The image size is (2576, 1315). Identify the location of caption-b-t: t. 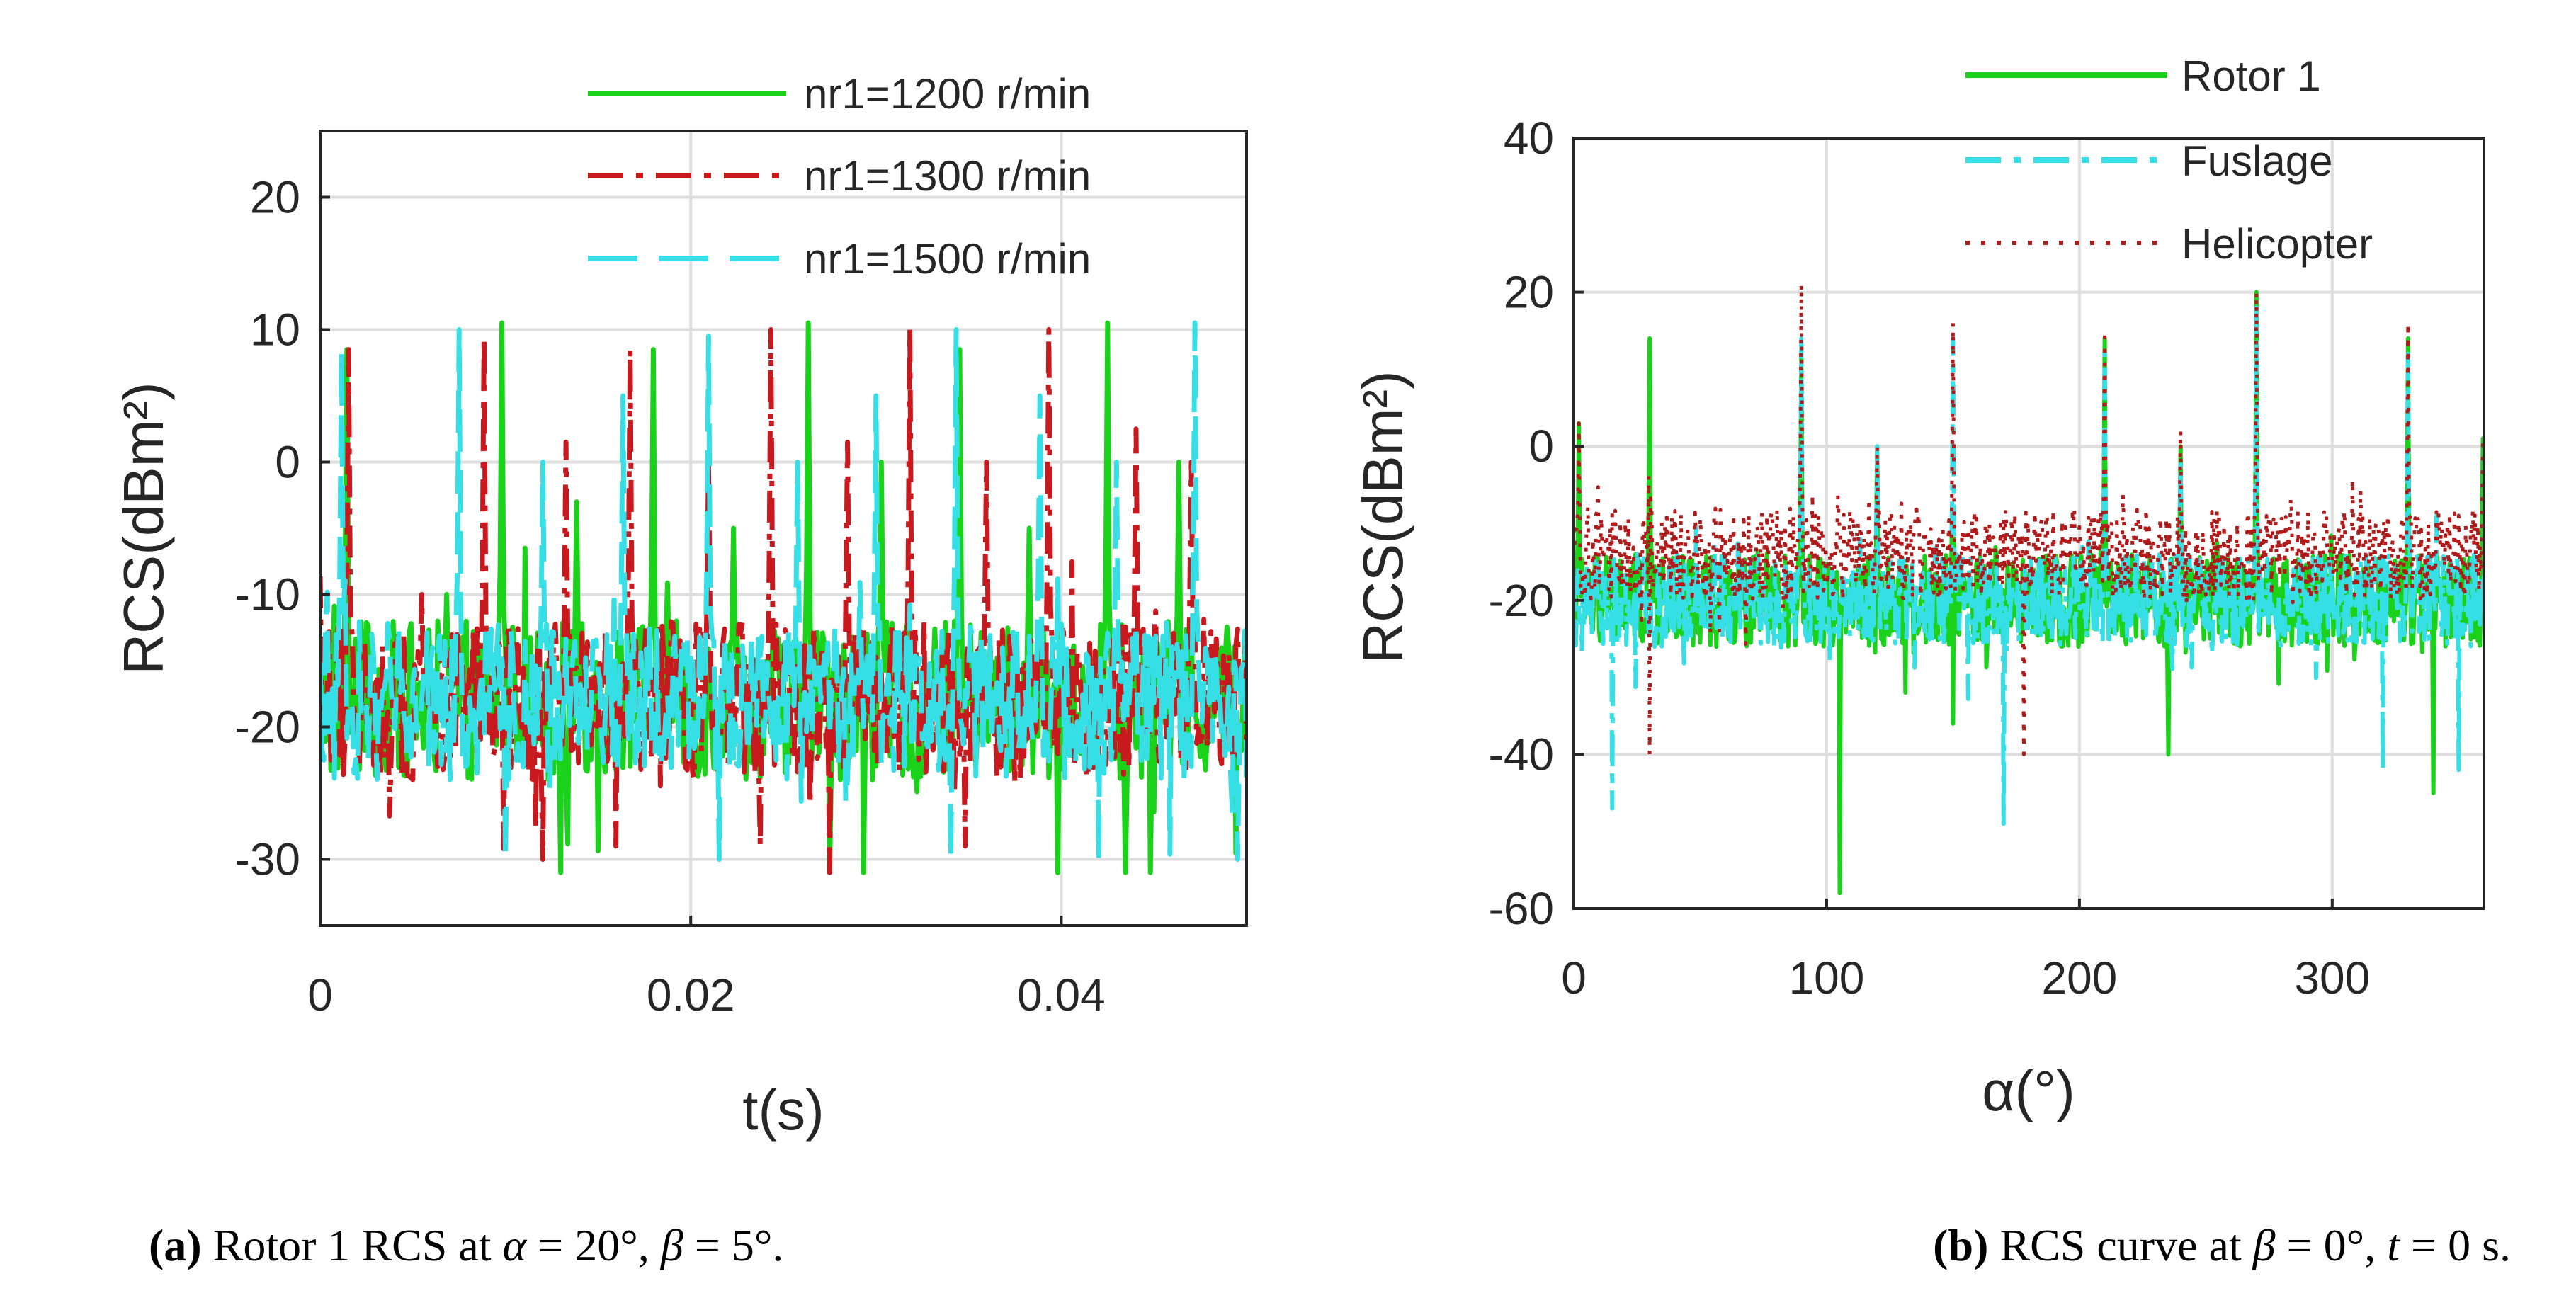
(2394, 1245).